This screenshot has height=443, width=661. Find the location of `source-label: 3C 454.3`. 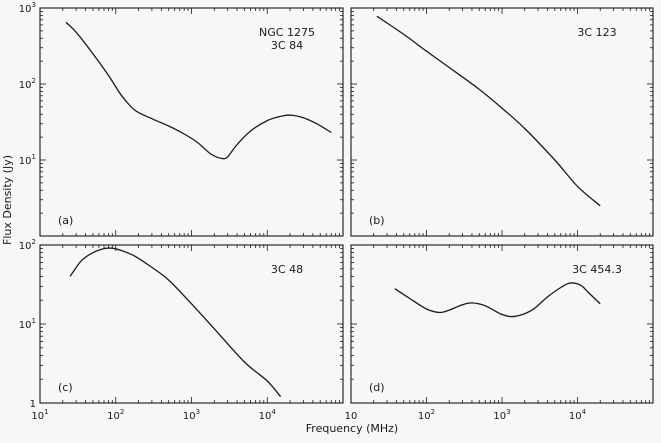

source-label: 3C 454.3 is located at coordinates (597, 269).